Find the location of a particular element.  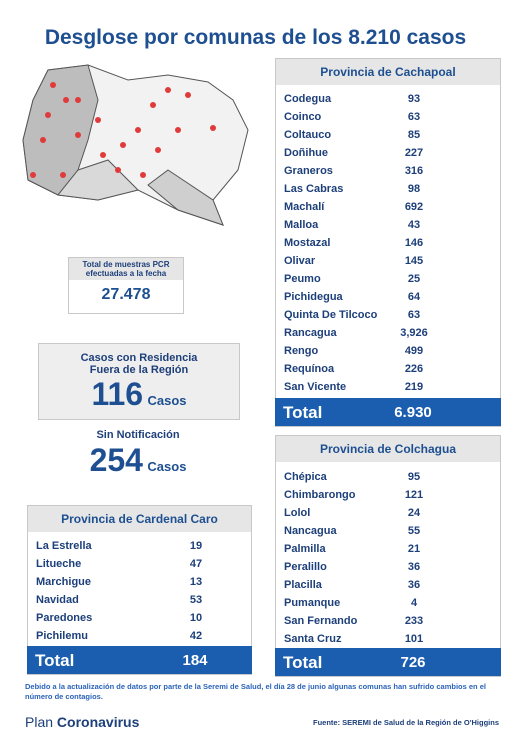

table-row: Navidad 53 is located at coordinates (139, 600).